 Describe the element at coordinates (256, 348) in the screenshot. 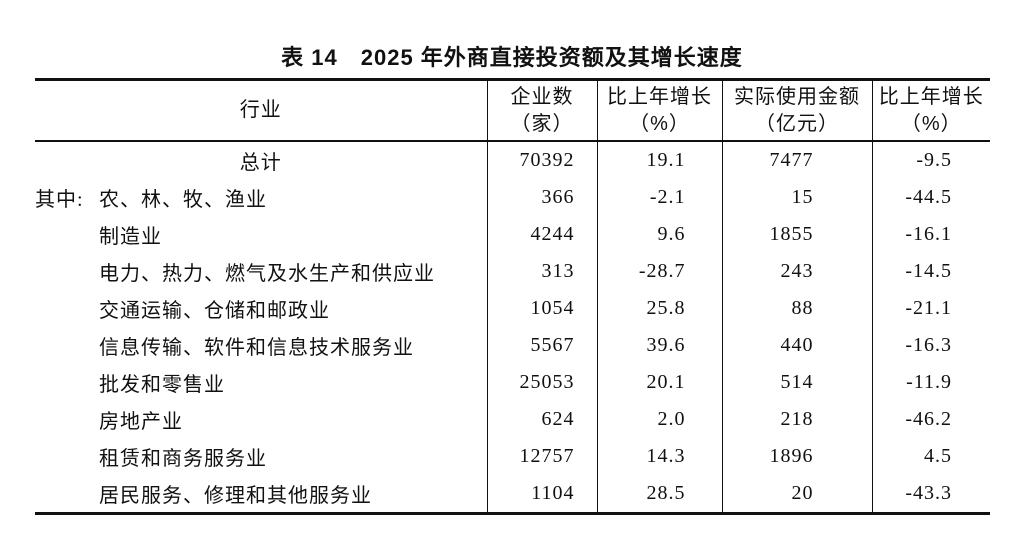

I see `industry-name: 信息传输、软件和信息技术服务业` at that location.